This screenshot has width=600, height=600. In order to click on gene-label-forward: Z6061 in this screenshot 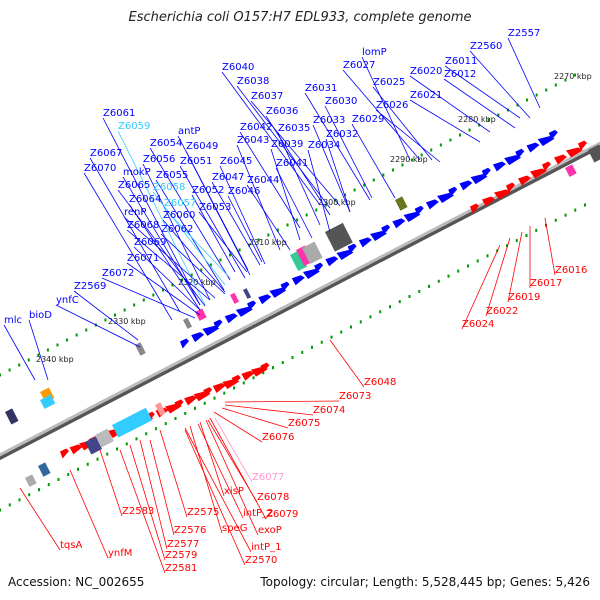, I will do `click(119, 113)`.